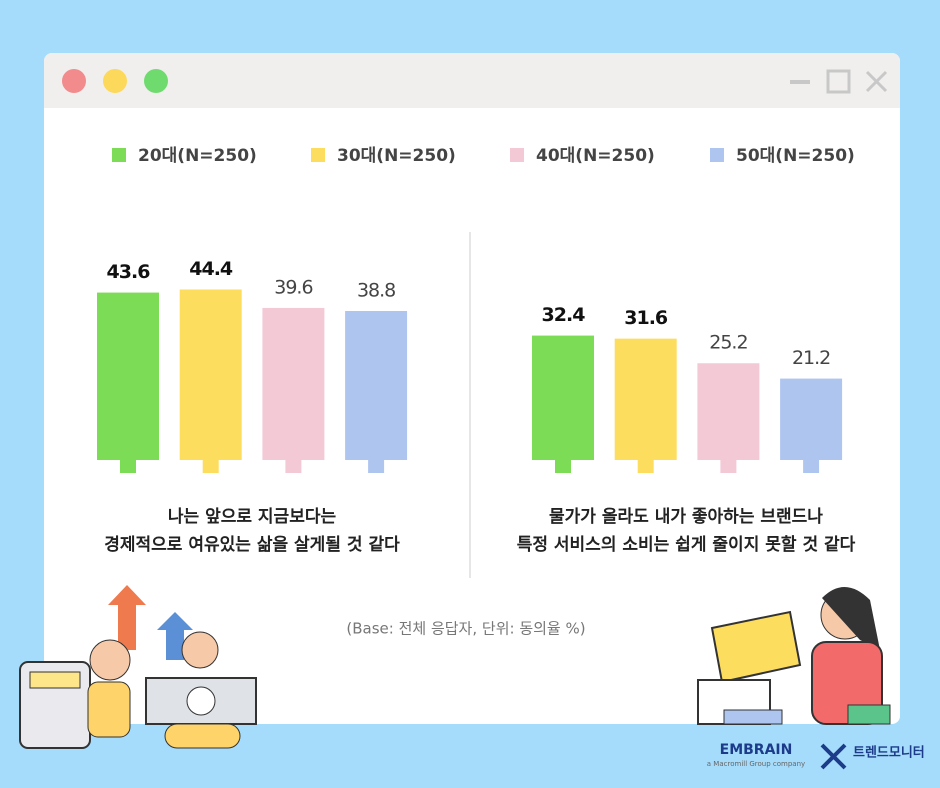 The image size is (940, 788). I want to click on value-label: 21.2, so click(811, 358).